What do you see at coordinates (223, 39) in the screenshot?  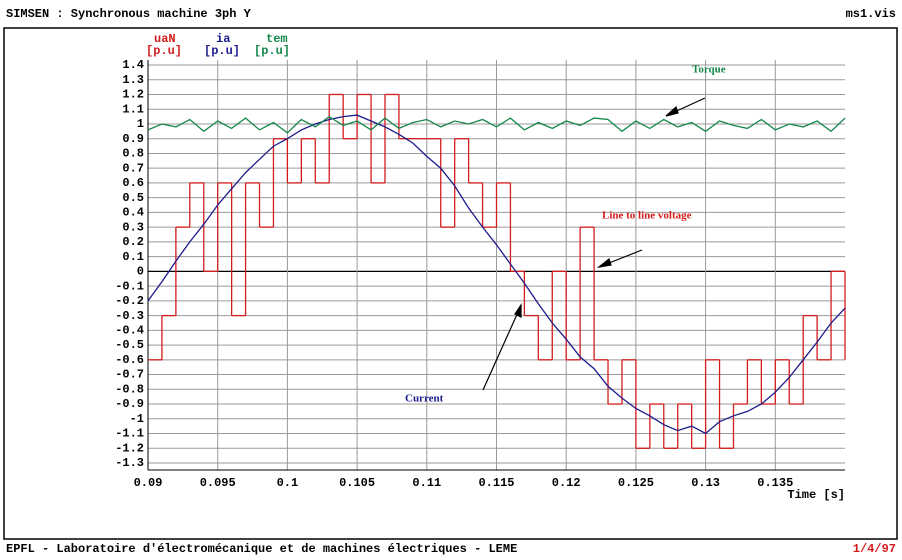 I see `legend-name: ia` at bounding box center [223, 39].